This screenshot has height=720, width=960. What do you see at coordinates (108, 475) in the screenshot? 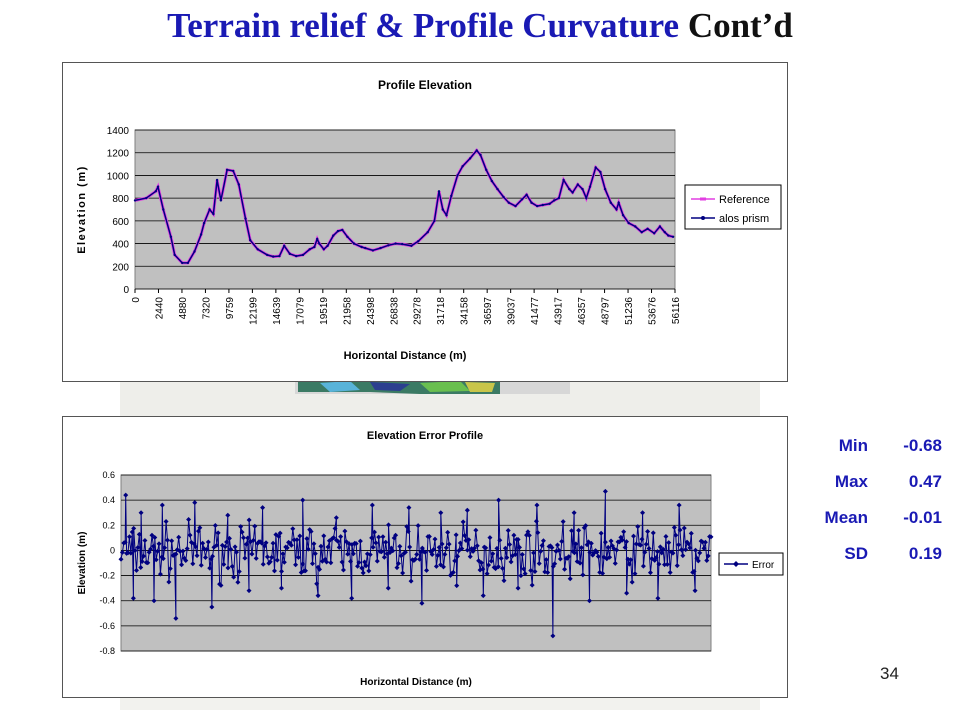
I see `y-tick-label: 0.6` at bounding box center [108, 475].